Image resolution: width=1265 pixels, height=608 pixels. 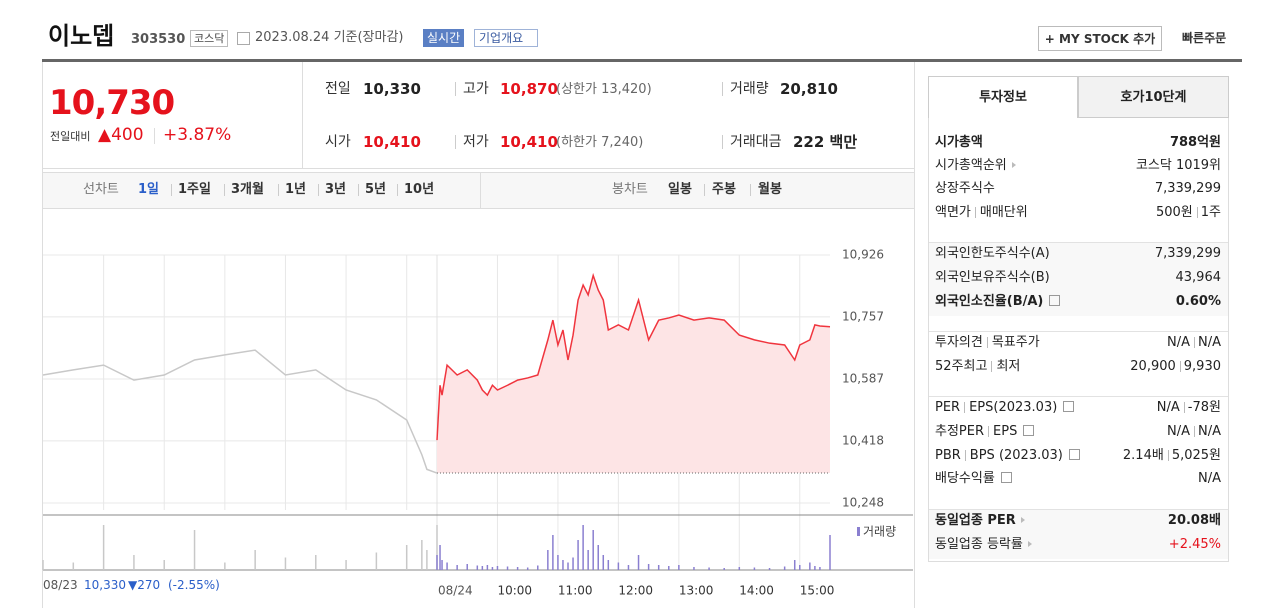 What do you see at coordinates (948, 455) in the screenshot?
I see `invest-label: PBR` at bounding box center [948, 455].